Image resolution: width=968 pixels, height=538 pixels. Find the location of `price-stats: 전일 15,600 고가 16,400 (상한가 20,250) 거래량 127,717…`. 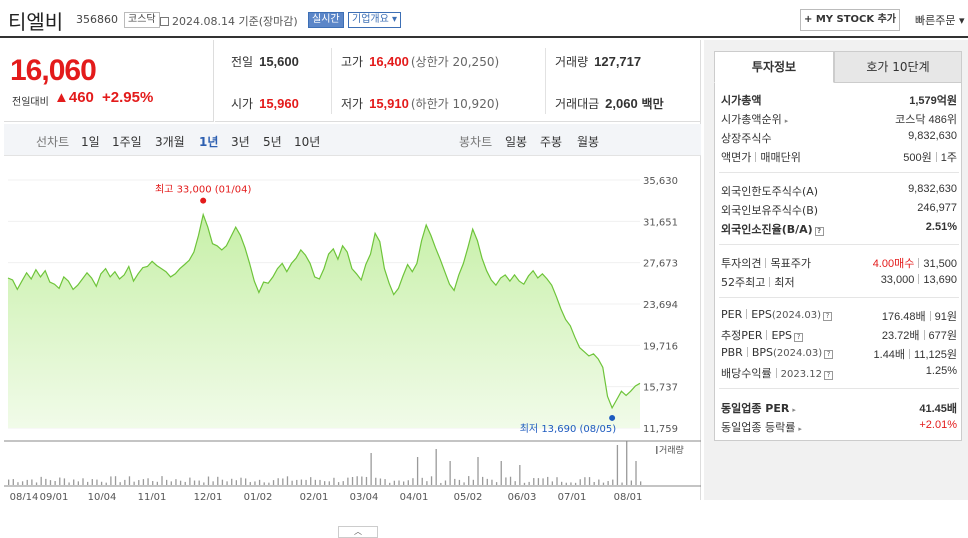

price-stats: 전일 15,600 고가 16,400 (상한가 20,250) 거래량 127,717… is located at coordinates (458, 81).